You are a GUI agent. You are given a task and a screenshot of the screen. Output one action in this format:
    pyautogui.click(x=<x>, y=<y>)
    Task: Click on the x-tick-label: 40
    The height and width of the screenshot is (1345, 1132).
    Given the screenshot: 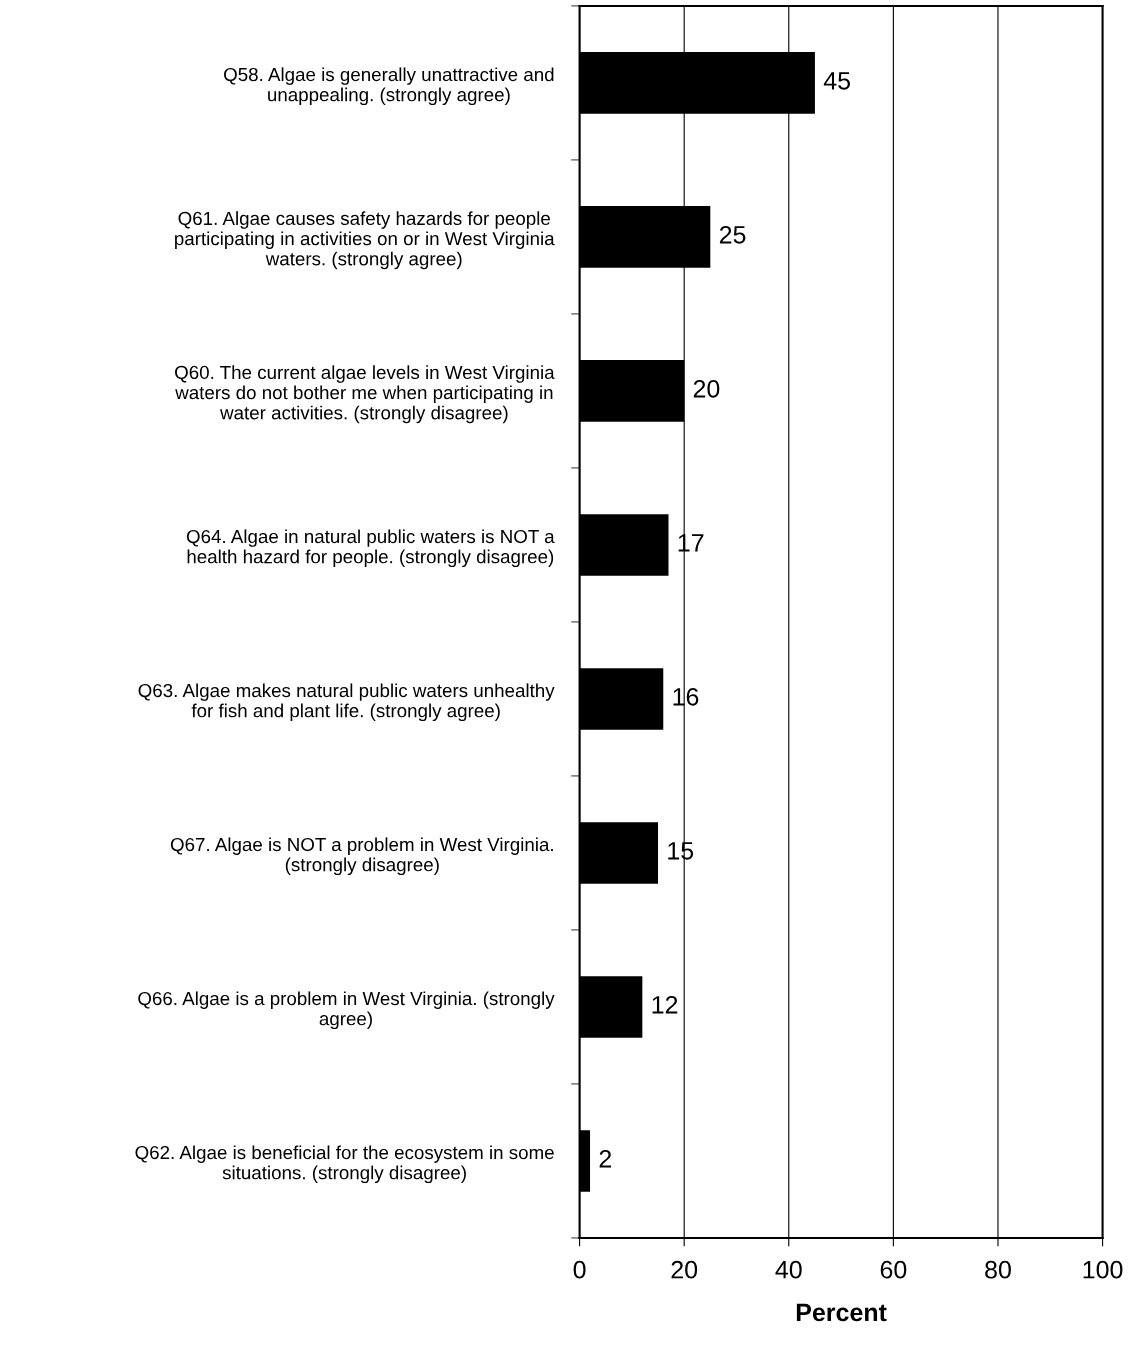 What is the action you would take?
    pyautogui.click(x=788, y=1269)
    